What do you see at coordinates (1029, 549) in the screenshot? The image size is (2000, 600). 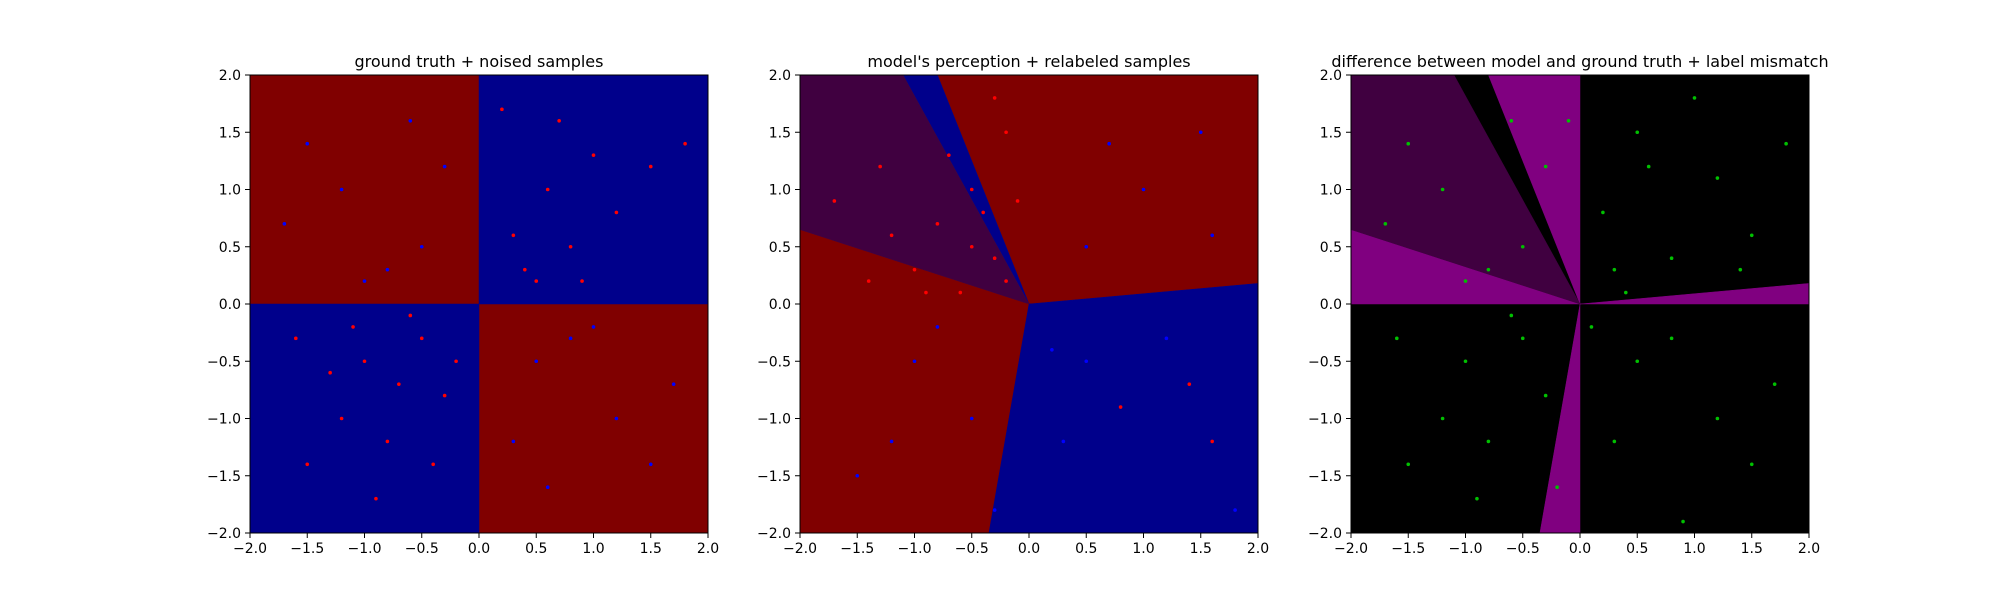 I see `x-tick-label: 0.0` at bounding box center [1029, 549].